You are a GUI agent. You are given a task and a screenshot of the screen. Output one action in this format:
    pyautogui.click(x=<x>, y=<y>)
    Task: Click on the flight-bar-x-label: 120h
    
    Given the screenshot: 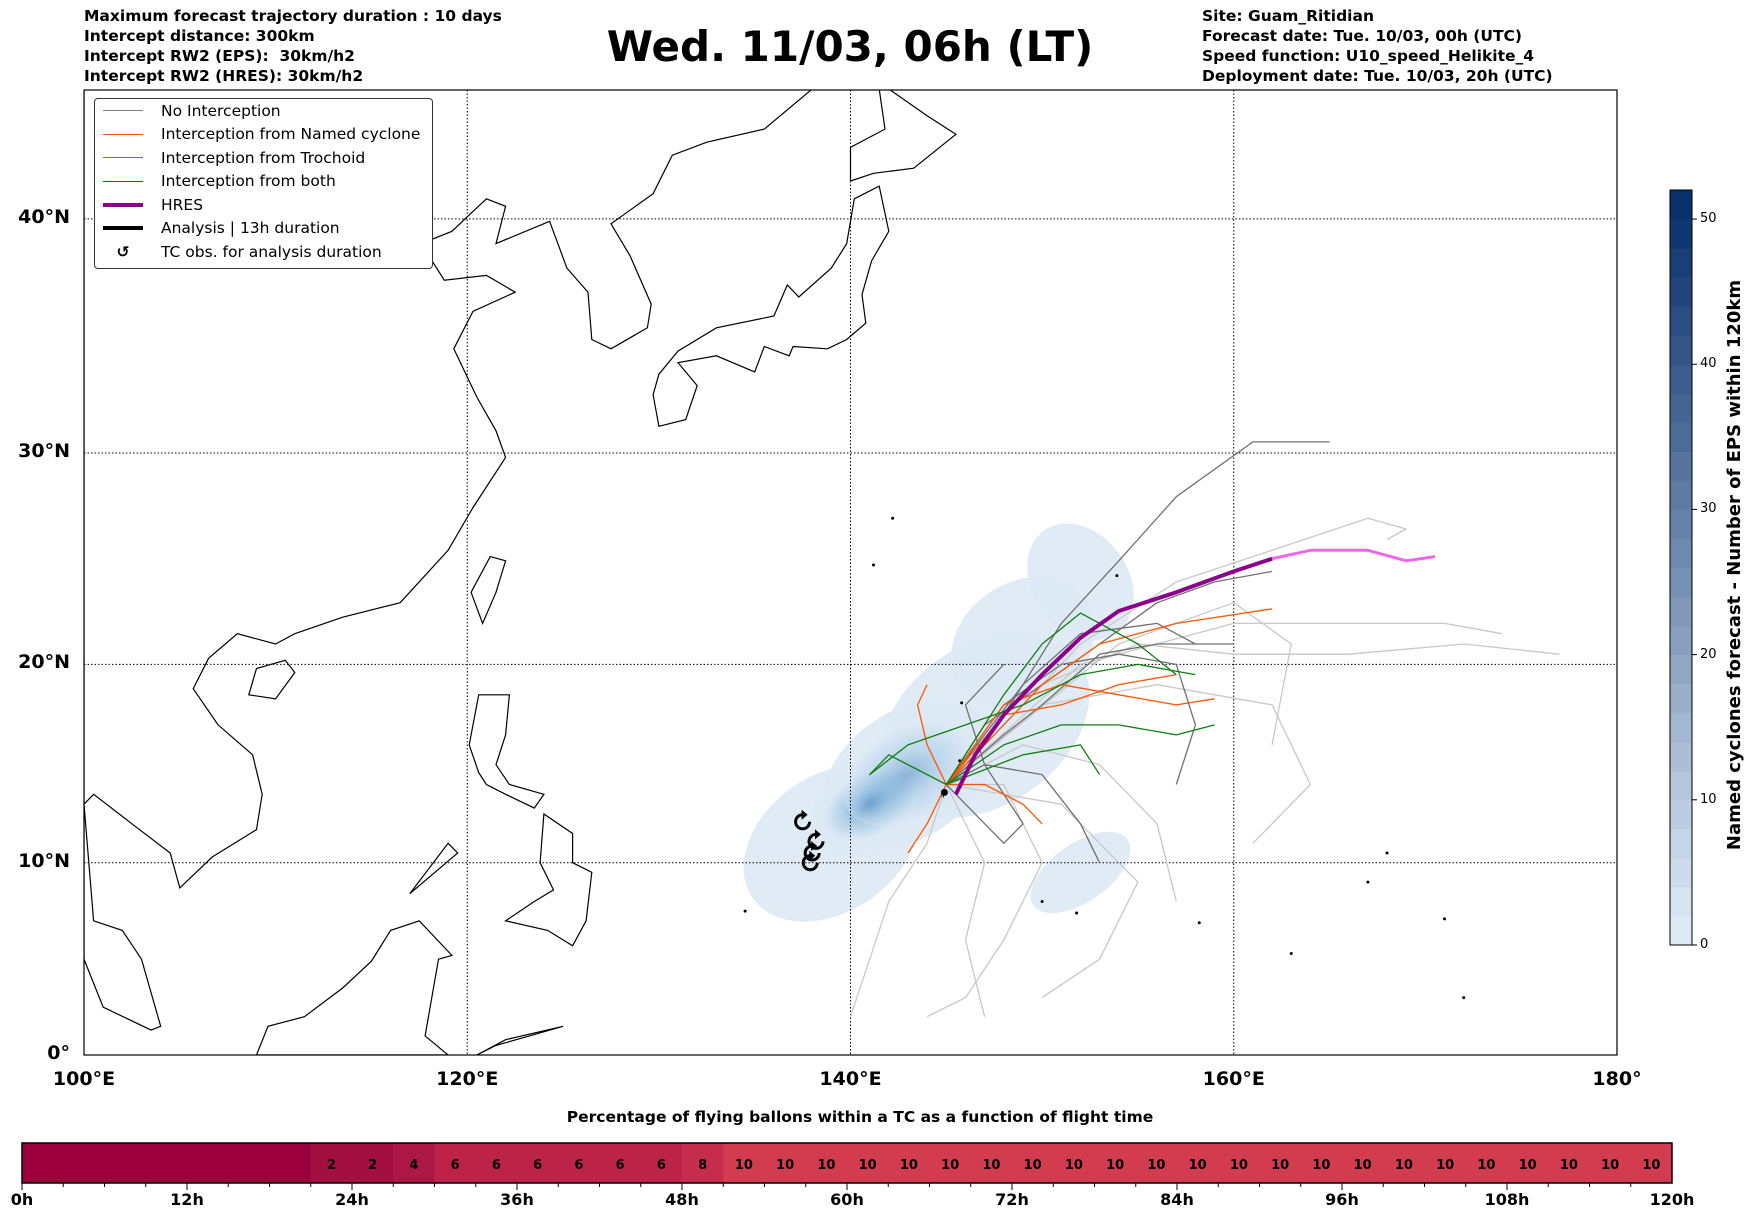 What is the action you would take?
    pyautogui.click(x=1672, y=1199)
    